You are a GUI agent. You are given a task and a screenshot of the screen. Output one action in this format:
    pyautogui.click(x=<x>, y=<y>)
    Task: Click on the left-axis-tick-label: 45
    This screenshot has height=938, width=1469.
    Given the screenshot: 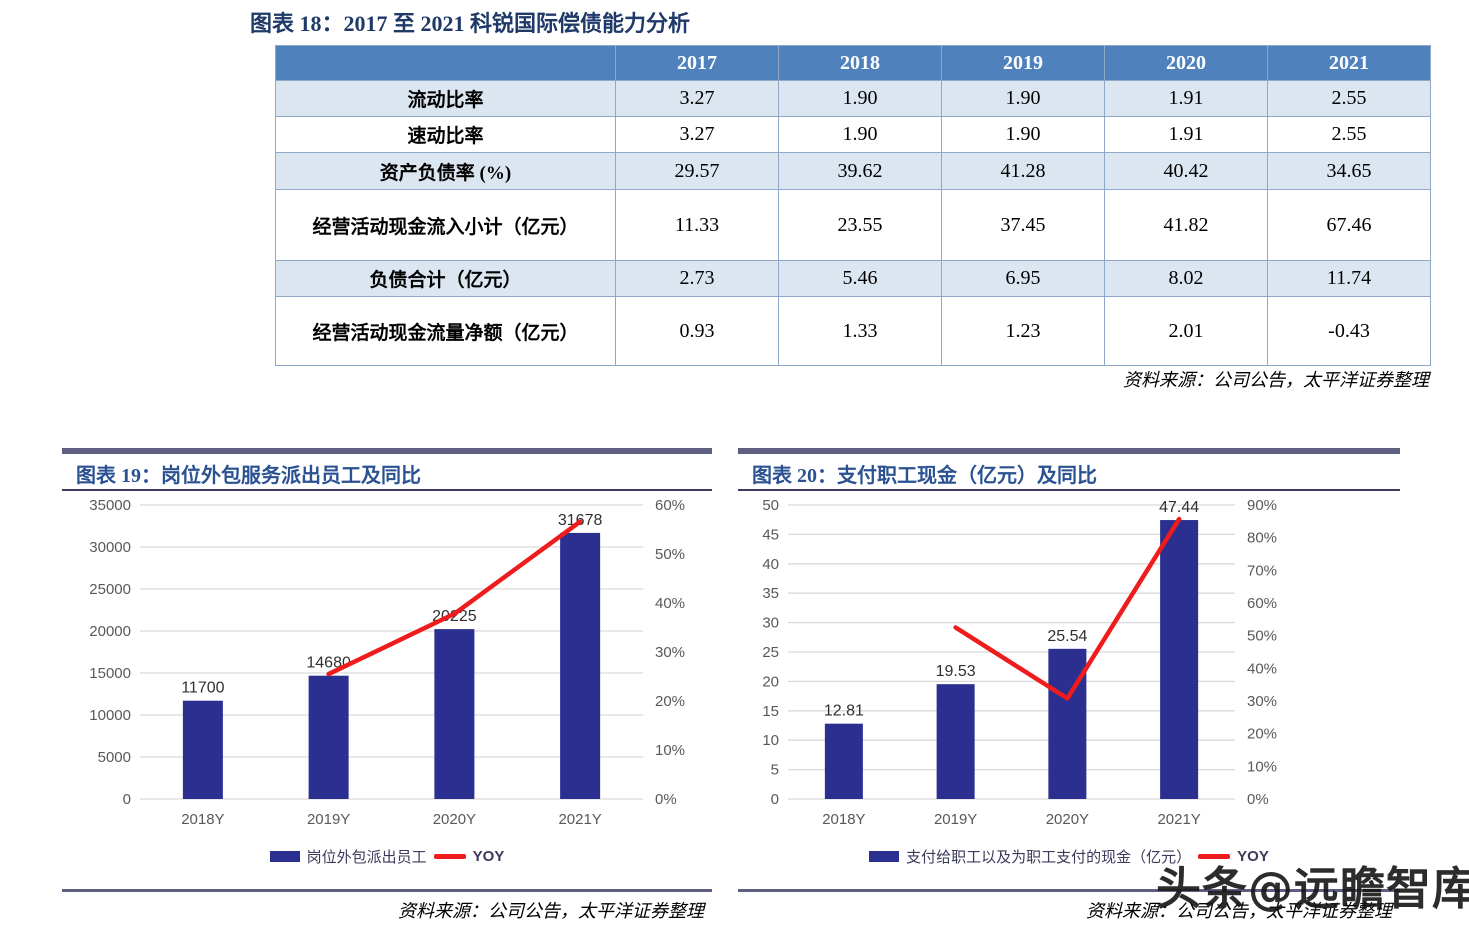 What is the action you would take?
    pyautogui.click(x=770, y=534)
    